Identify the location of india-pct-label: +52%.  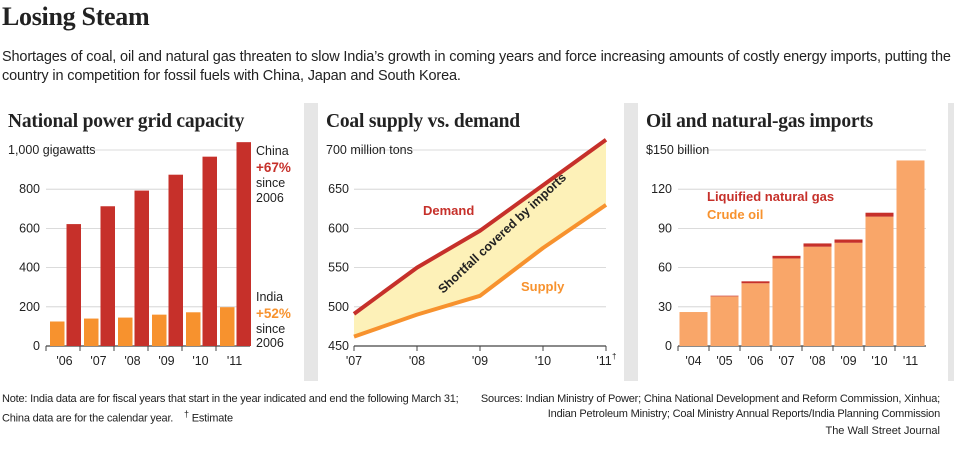
(273, 313).